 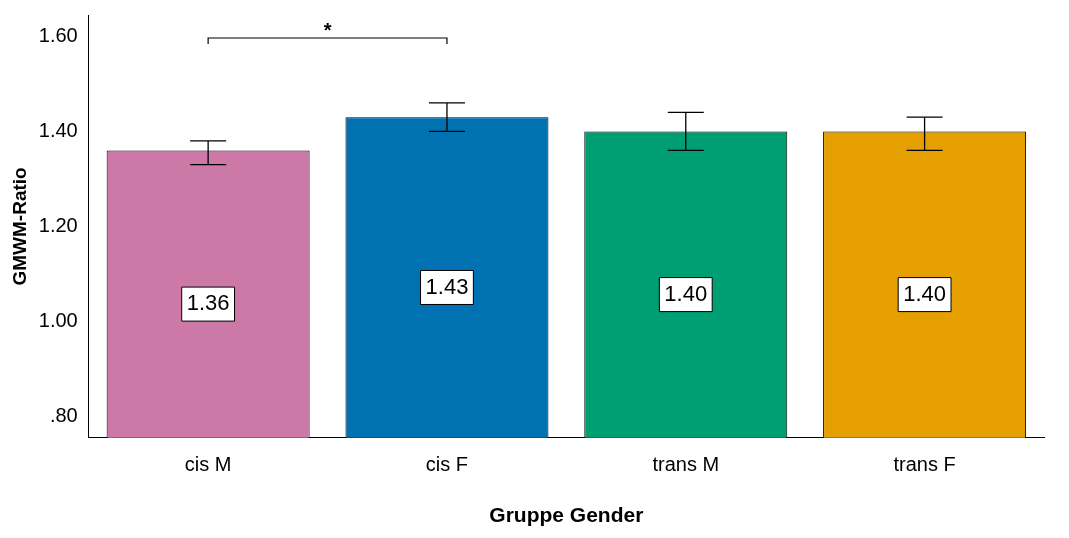 What do you see at coordinates (58, 319) in the screenshot?
I see `y-tick-label: 1.00` at bounding box center [58, 319].